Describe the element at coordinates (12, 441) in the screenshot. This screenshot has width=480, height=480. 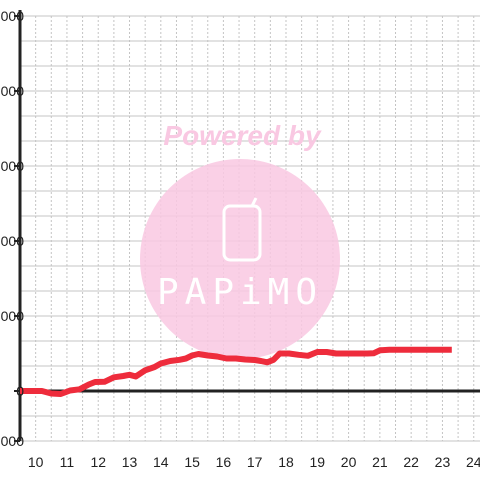
I see `y-tick-label: -20,000` at that location.